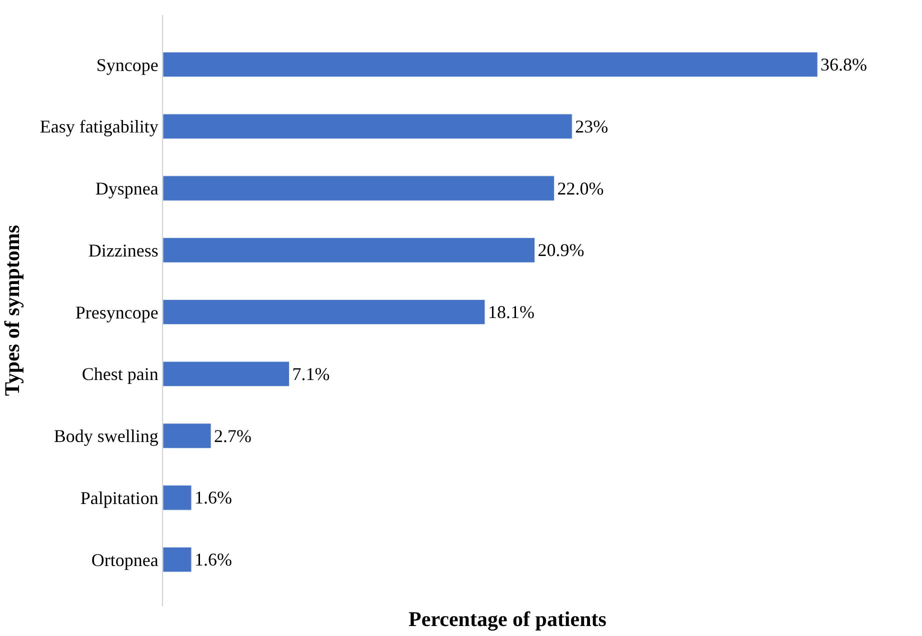 The width and height of the screenshot is (922, 636). What do you see at coordinates (119, 498) in the screenshot?
I see `y-tick-label: Palpitation` at bounding box center [119, 498].